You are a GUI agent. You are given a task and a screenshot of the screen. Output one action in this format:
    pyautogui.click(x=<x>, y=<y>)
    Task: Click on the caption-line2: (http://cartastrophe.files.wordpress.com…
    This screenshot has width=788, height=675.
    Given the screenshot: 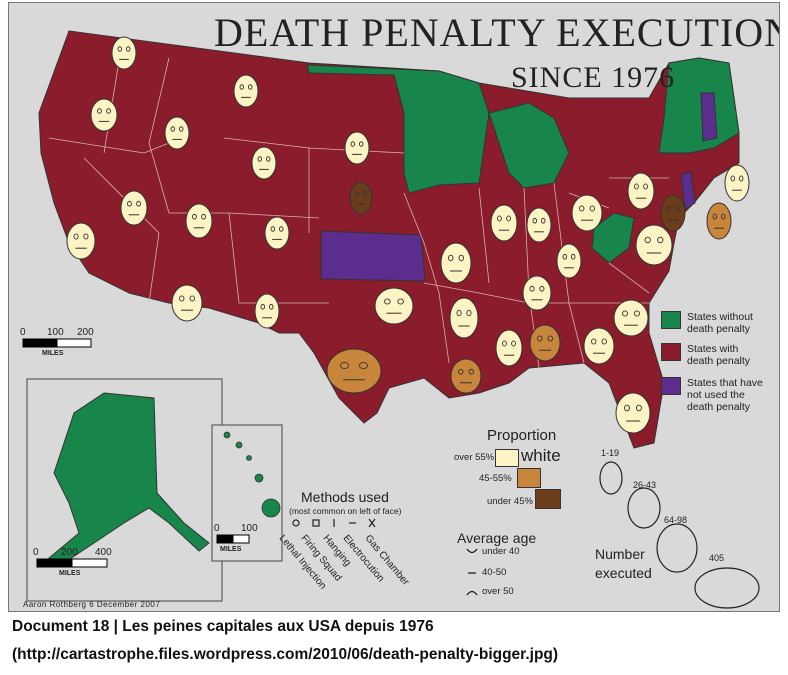 What is the action you would take?
    pyautogui.click(x=285, y=654)
    